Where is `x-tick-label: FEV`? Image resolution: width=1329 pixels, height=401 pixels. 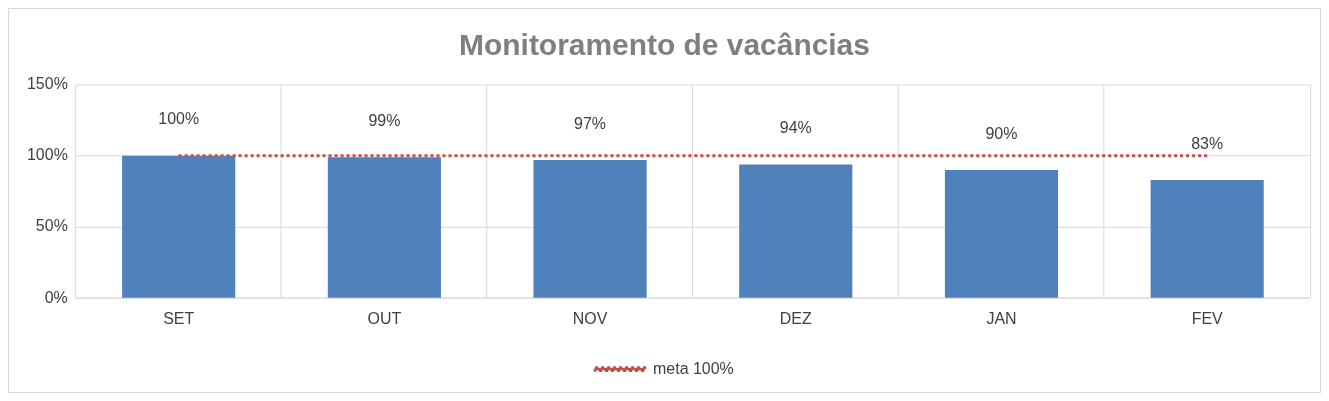 x-tick-label: FEV is located at coordinates (1207, 319).